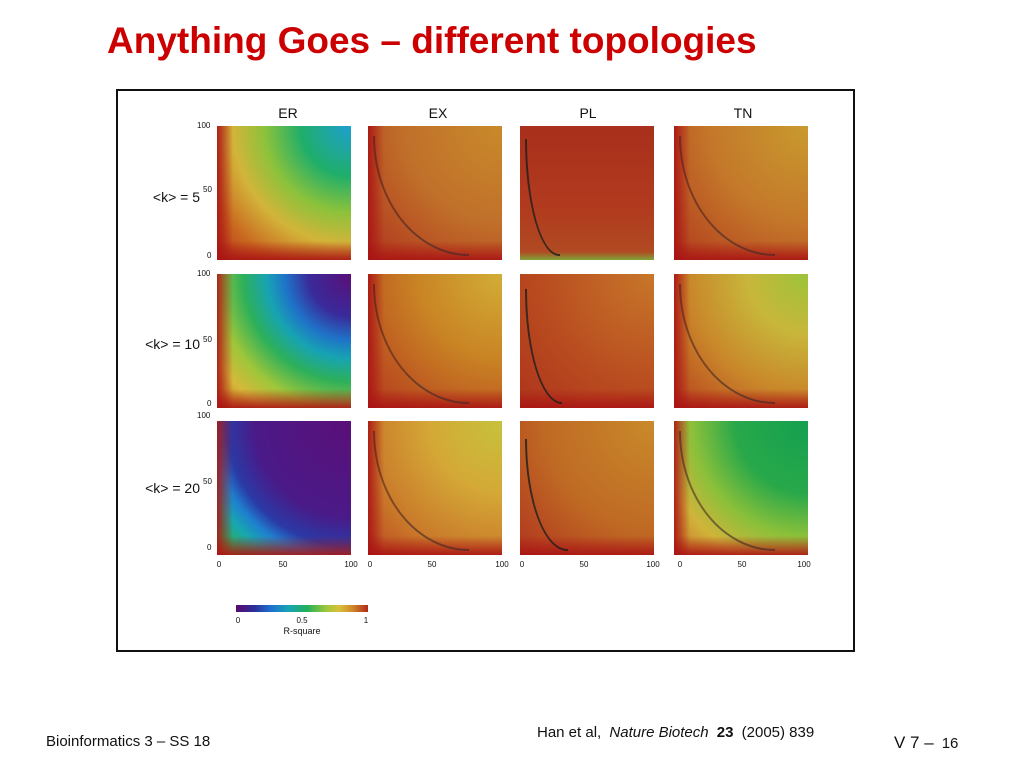 Image resolution: width=1024 pixels, height=768 pixels. I want to click on row-label-k10: <k> = 10, so click(172, 344).